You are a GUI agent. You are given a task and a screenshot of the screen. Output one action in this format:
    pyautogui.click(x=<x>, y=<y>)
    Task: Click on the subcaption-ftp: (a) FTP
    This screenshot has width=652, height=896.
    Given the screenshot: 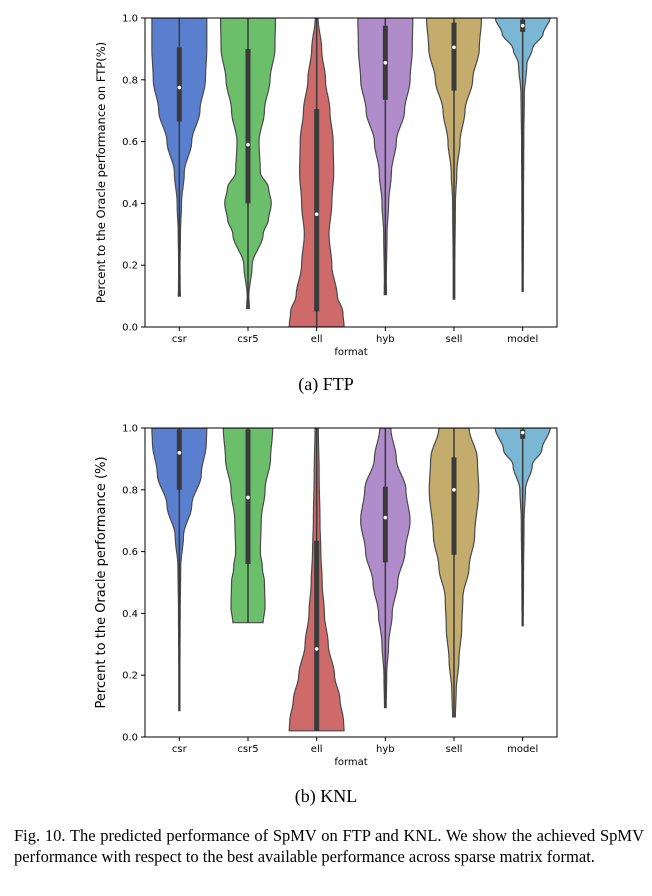 What is the action you would take?
    pyautogui.click(x=326, y=384)
    